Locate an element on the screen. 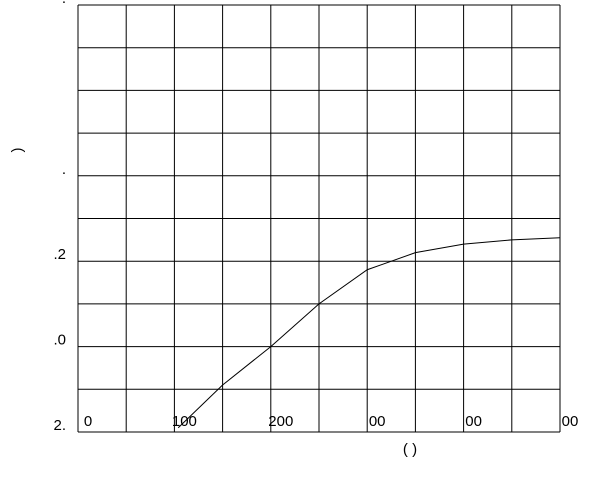 This screenshot has height=496, width=590. x-tick-label: 0 is located at coordinates (88, 421).